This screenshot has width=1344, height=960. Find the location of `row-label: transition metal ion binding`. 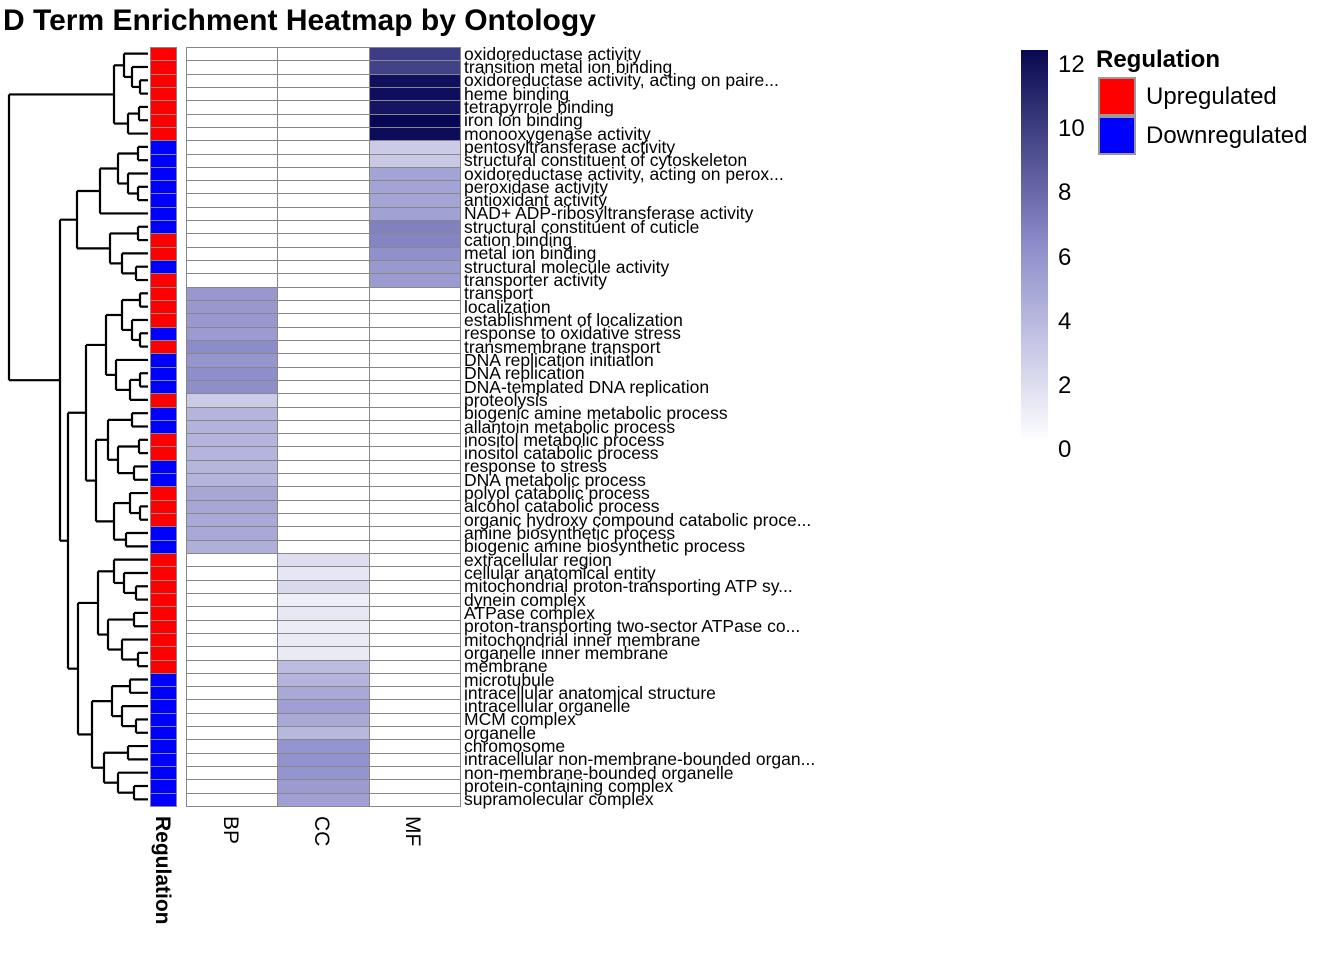

row-label: transition metal ion binding is located at coordinates (568, 66).